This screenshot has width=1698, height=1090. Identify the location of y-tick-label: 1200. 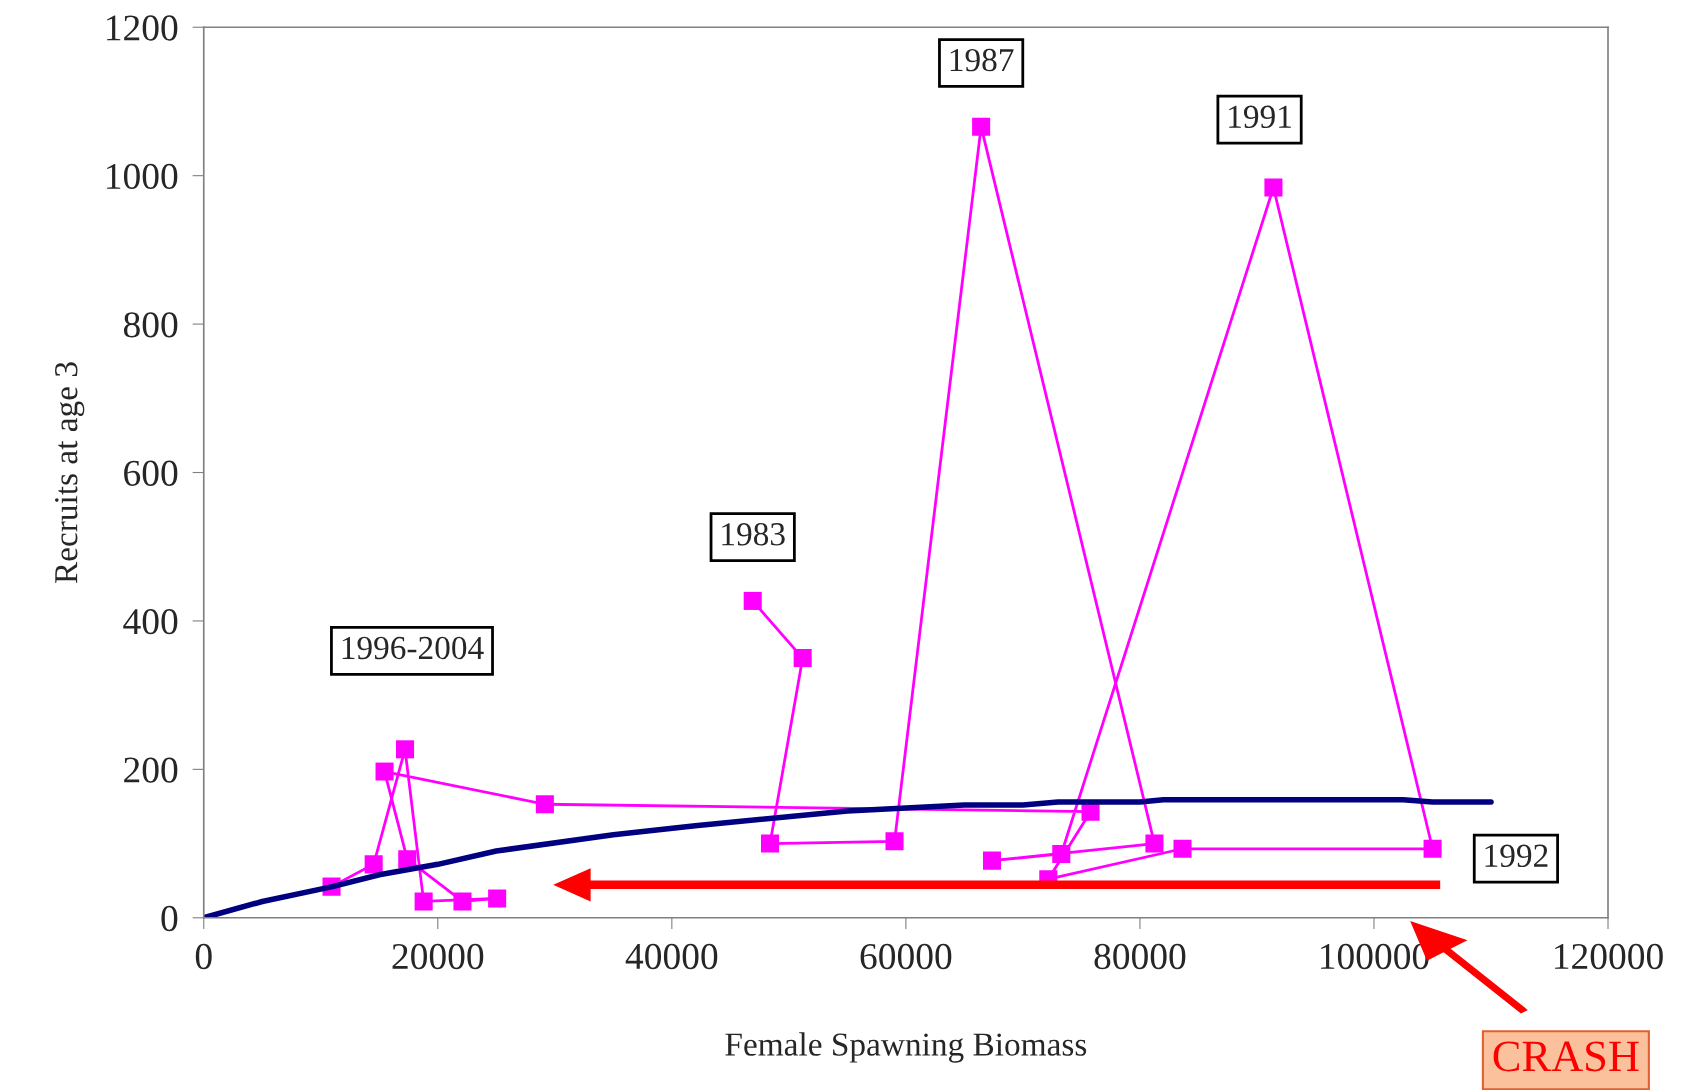
(142, 28).